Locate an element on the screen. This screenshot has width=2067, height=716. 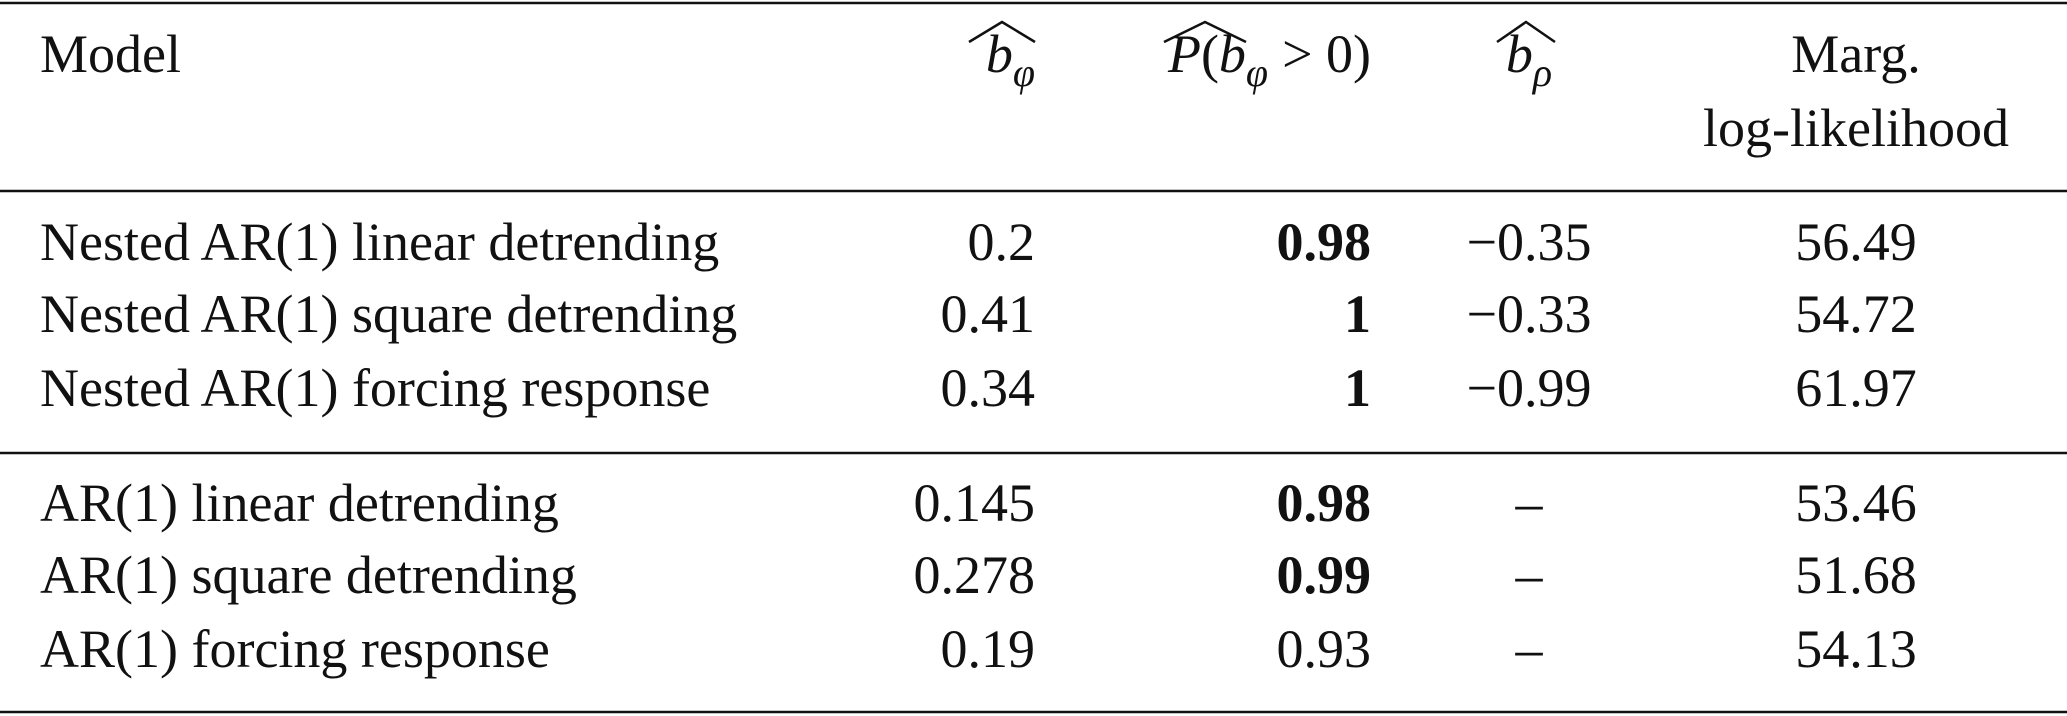
cell: 54.13 is located at coordinates (1856, 649).